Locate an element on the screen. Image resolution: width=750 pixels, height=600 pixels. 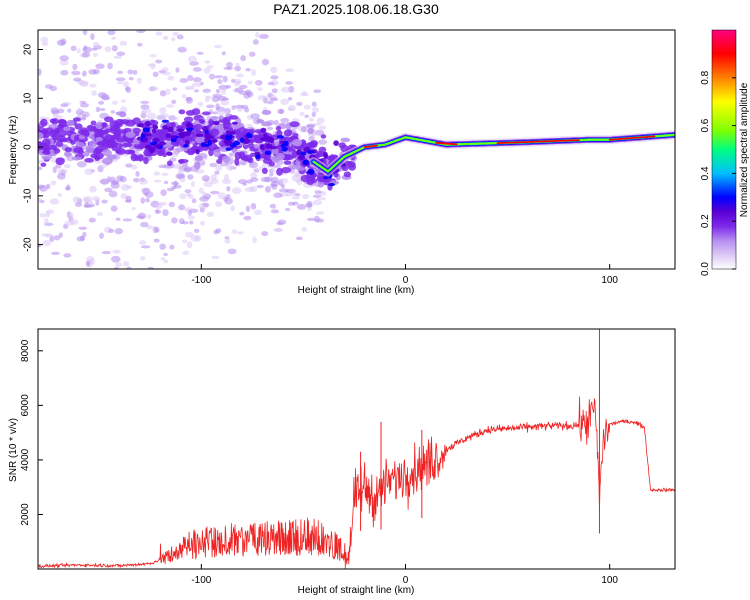
colorbar-label: Normalized spectral amplitude is located at coordinates (744, 149).